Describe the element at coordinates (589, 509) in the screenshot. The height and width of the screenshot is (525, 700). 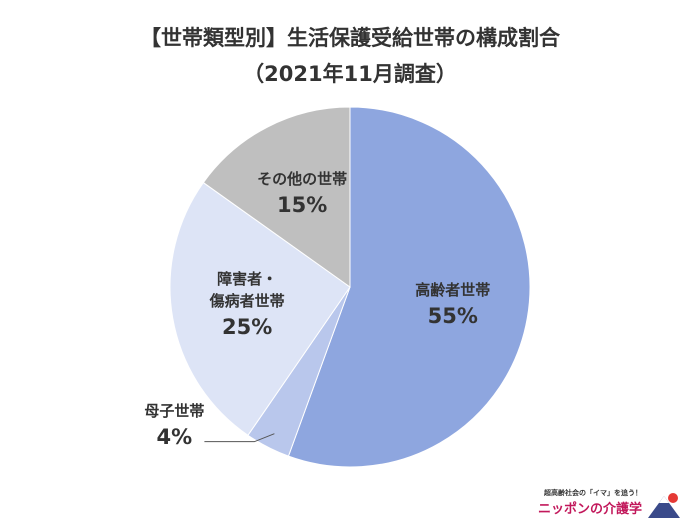
I see `logo-name: ニッポンの介護学` at that location.